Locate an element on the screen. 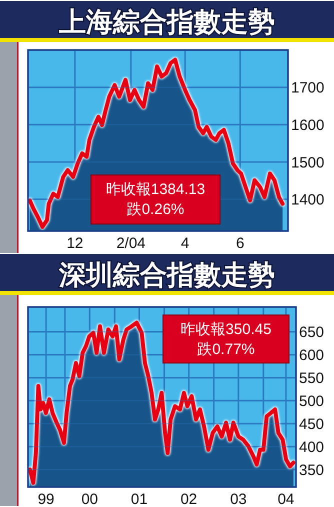  x-tick-label: 01 is located at coordinates (139, 499).